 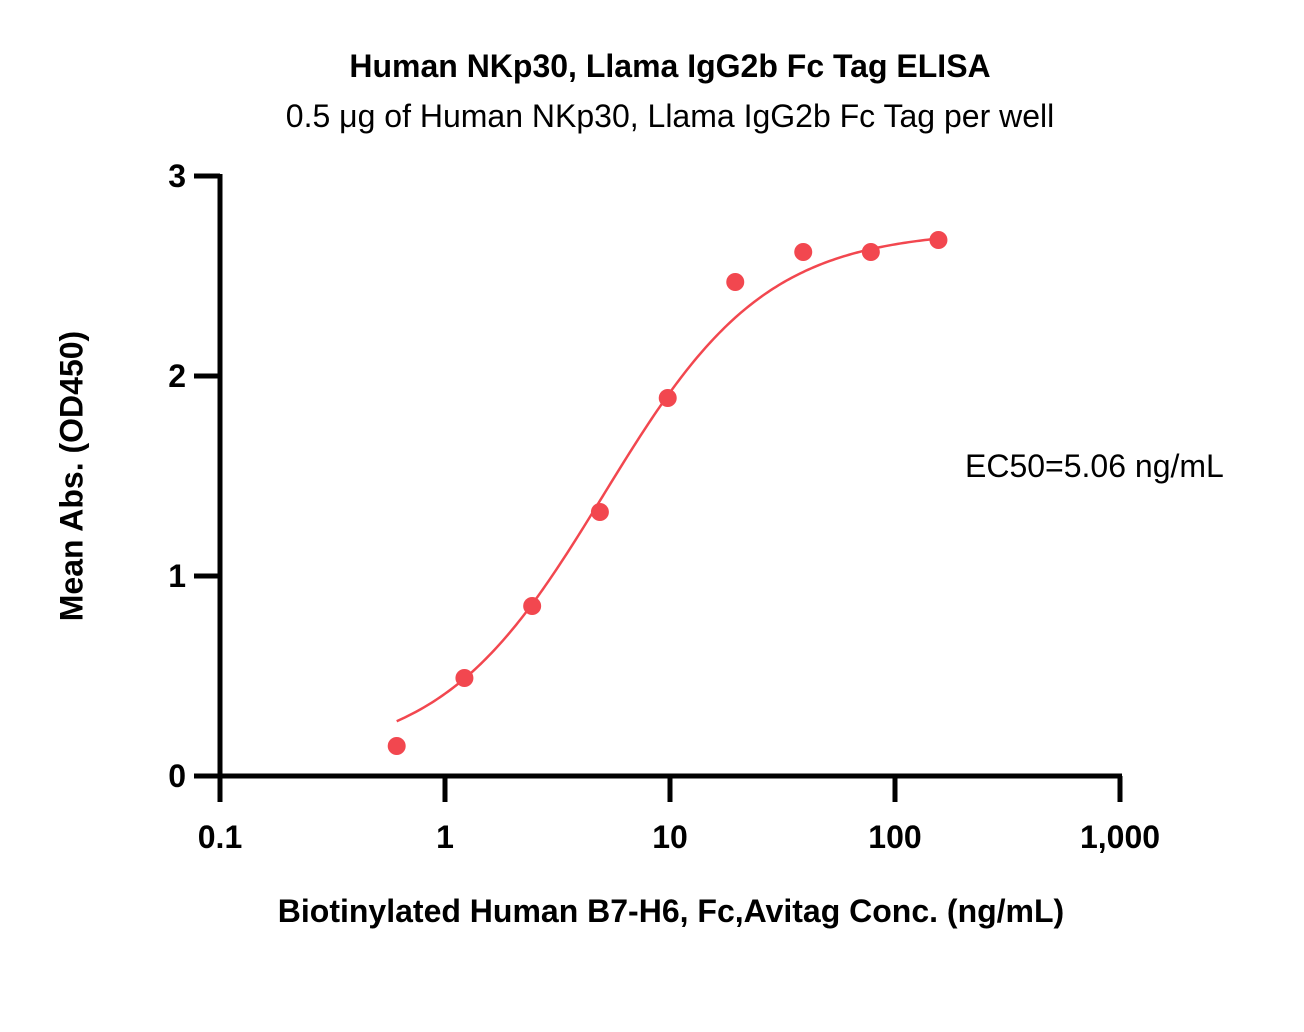 I want to click on ec50-annotation: EC50=5.06 ng/mL, so click(x=1094, y=466).